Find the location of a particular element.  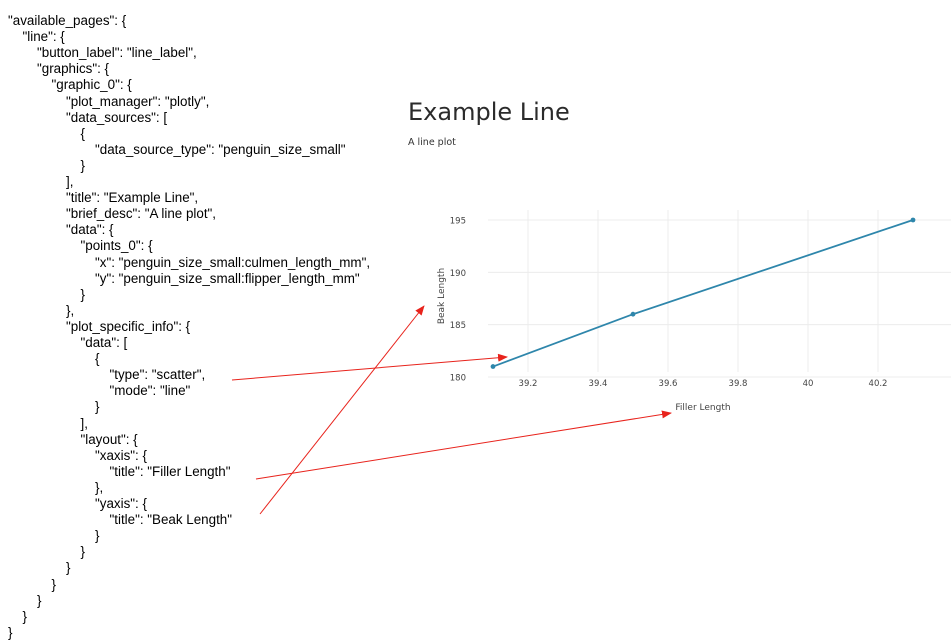

x-tick-label: 39.4 is located at coordinates (598, 384).